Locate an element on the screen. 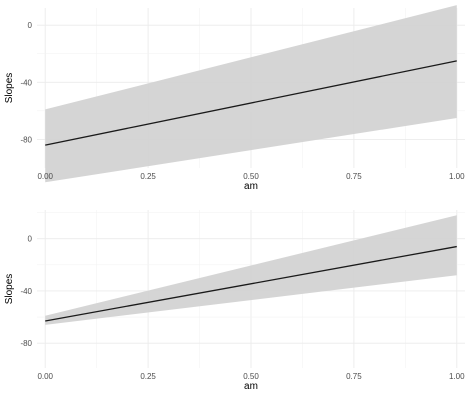 The image size is (474, 408). panel-1-x-tick-label: 0.50 is located at coordinates (251, 176).